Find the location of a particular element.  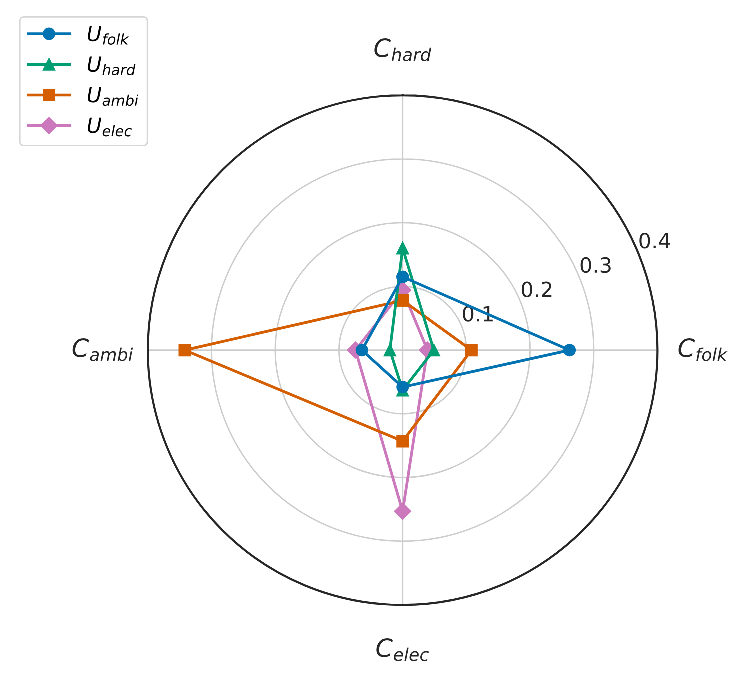

y-tick-label: 0.2 is located at coordinates (537, 290).